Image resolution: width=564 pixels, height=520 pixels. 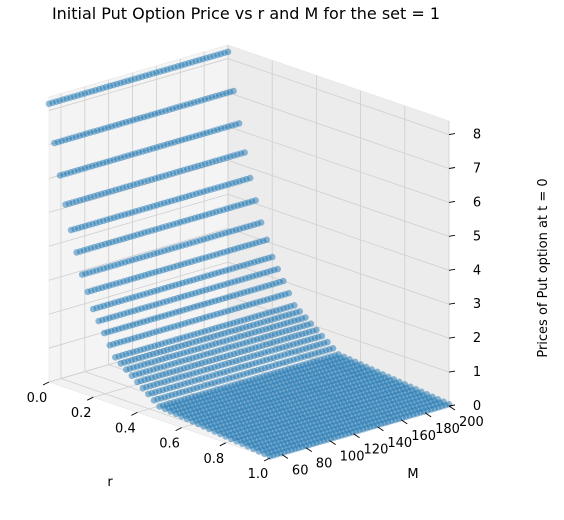 I want to click on z-tick-label: 1, so click(x=477, y=372).